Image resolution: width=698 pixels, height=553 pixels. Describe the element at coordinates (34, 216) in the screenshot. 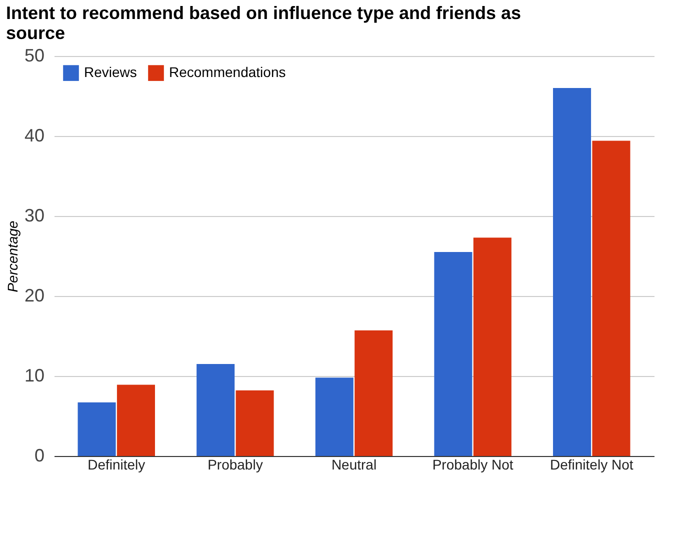

I see `y-tick-label: 30` at that location.